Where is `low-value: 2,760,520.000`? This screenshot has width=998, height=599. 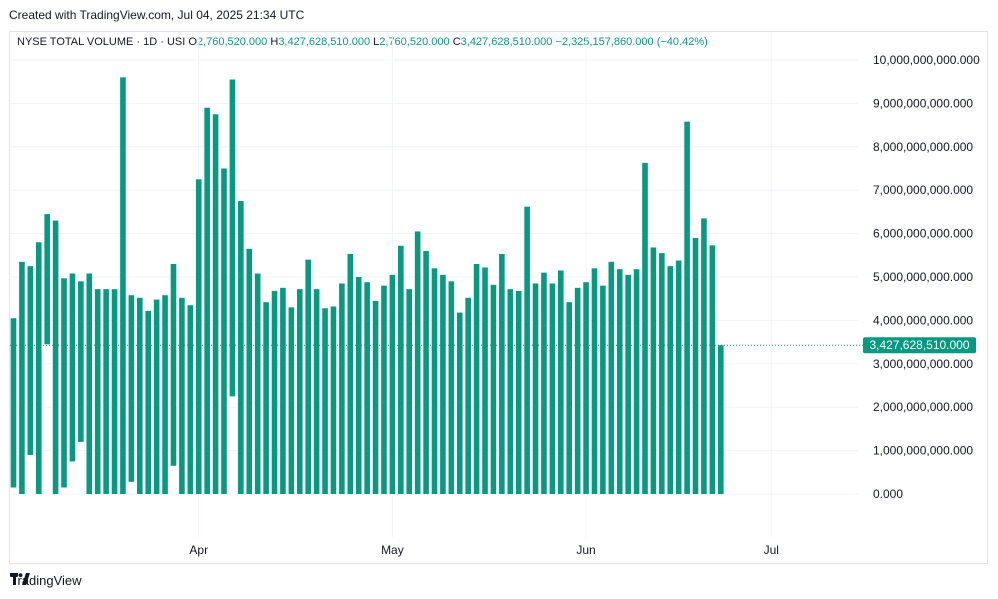 low-value: 2,760,520.000 is located at coordinates (414, 42).